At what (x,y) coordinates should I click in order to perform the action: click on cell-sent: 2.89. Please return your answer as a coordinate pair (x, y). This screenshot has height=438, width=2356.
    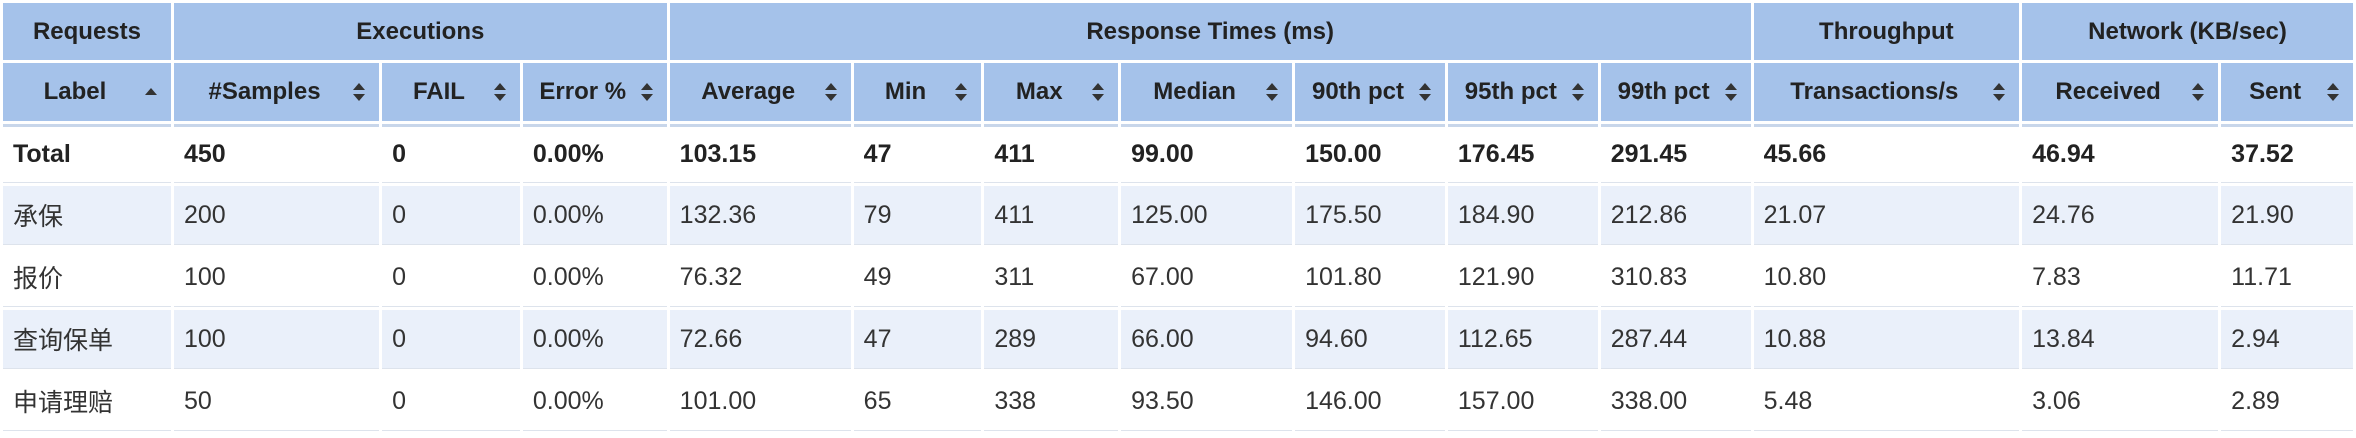
    Looking at the image, I should click on (2287, 401).